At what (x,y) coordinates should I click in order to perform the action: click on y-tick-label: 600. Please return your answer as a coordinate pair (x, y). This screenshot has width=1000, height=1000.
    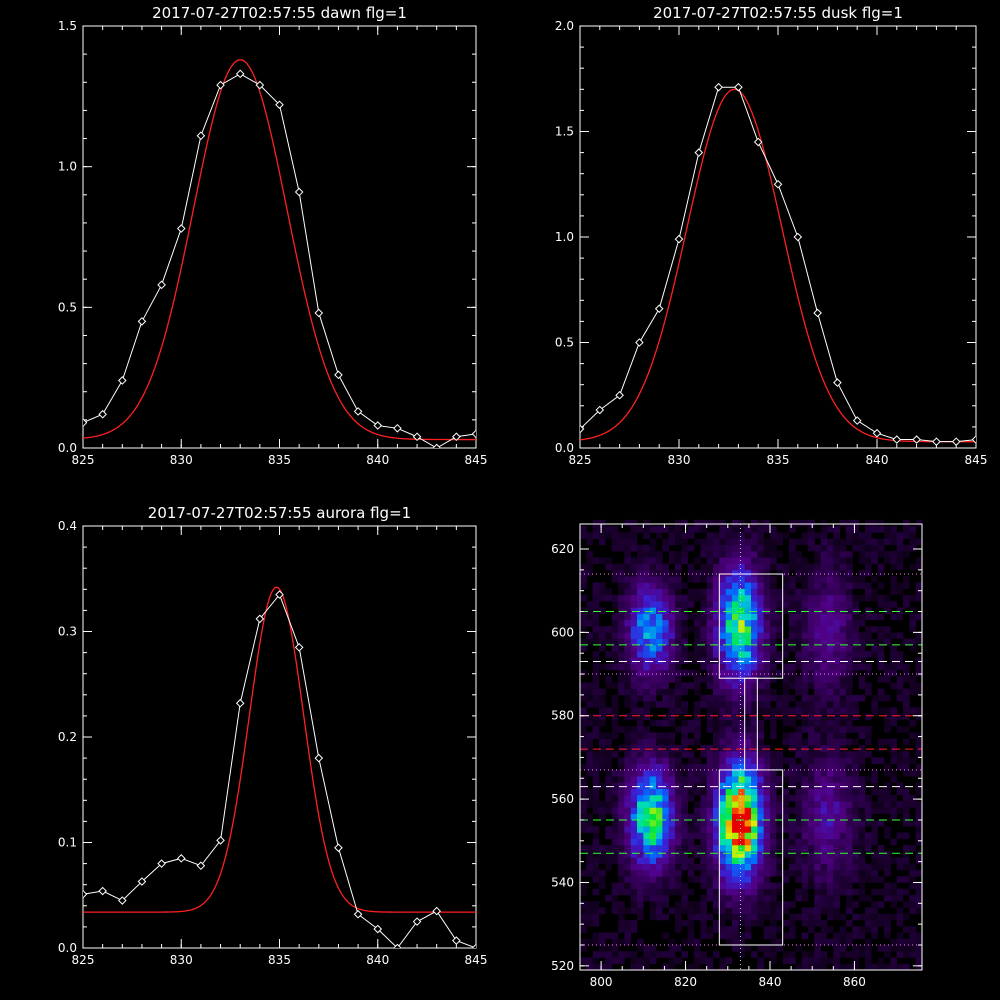
    Looking at the image, I should click on (562, 632).